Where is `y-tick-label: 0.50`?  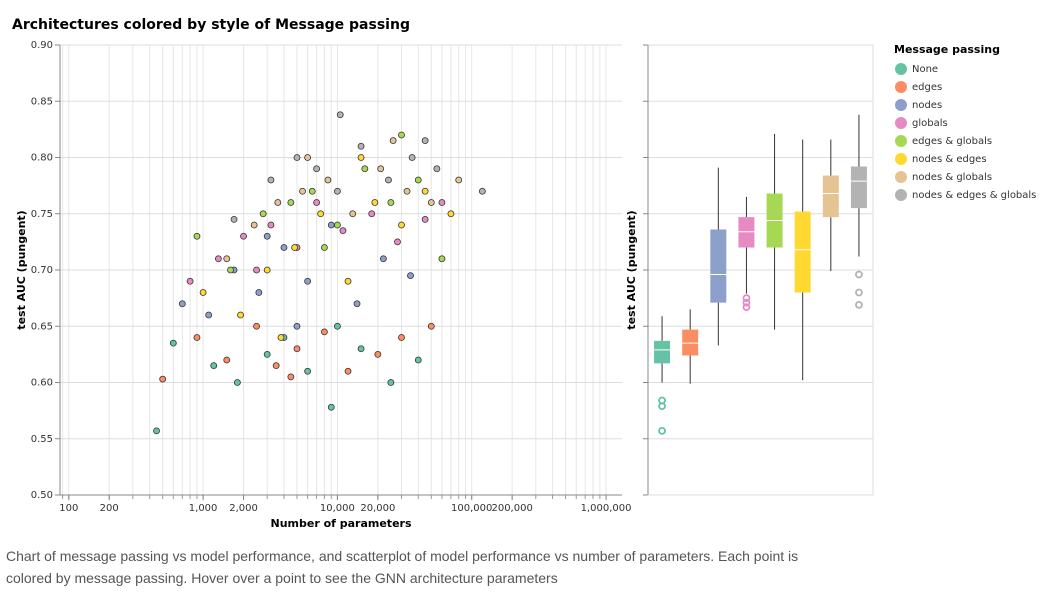
y-tick-label: 0.50 is located at coordinates (42, 495).